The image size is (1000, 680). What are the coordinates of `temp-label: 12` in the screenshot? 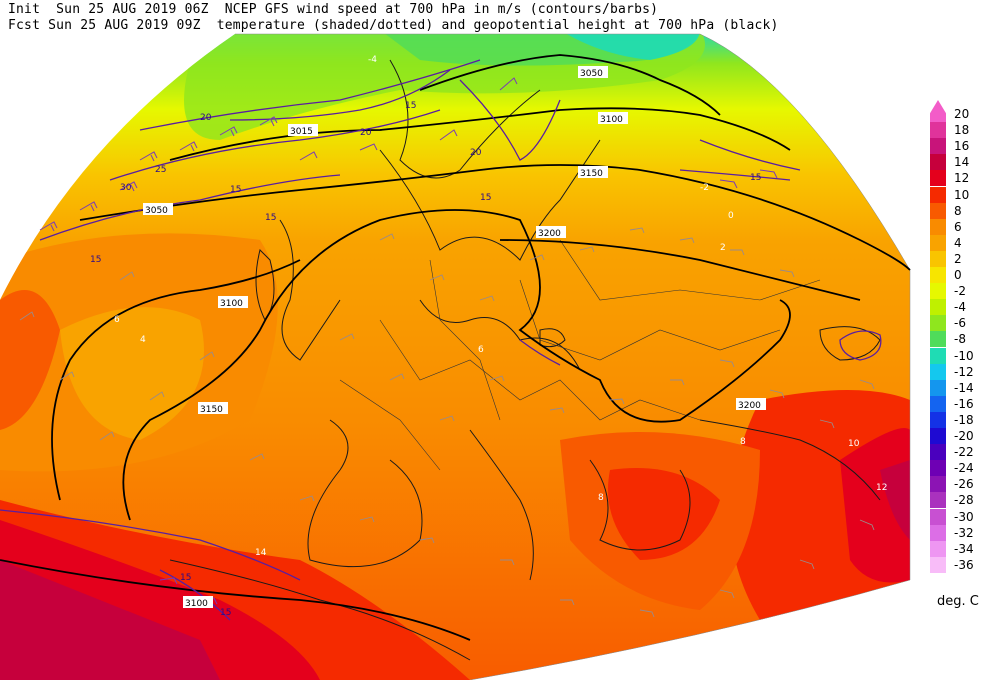 It's located at (881, 488).